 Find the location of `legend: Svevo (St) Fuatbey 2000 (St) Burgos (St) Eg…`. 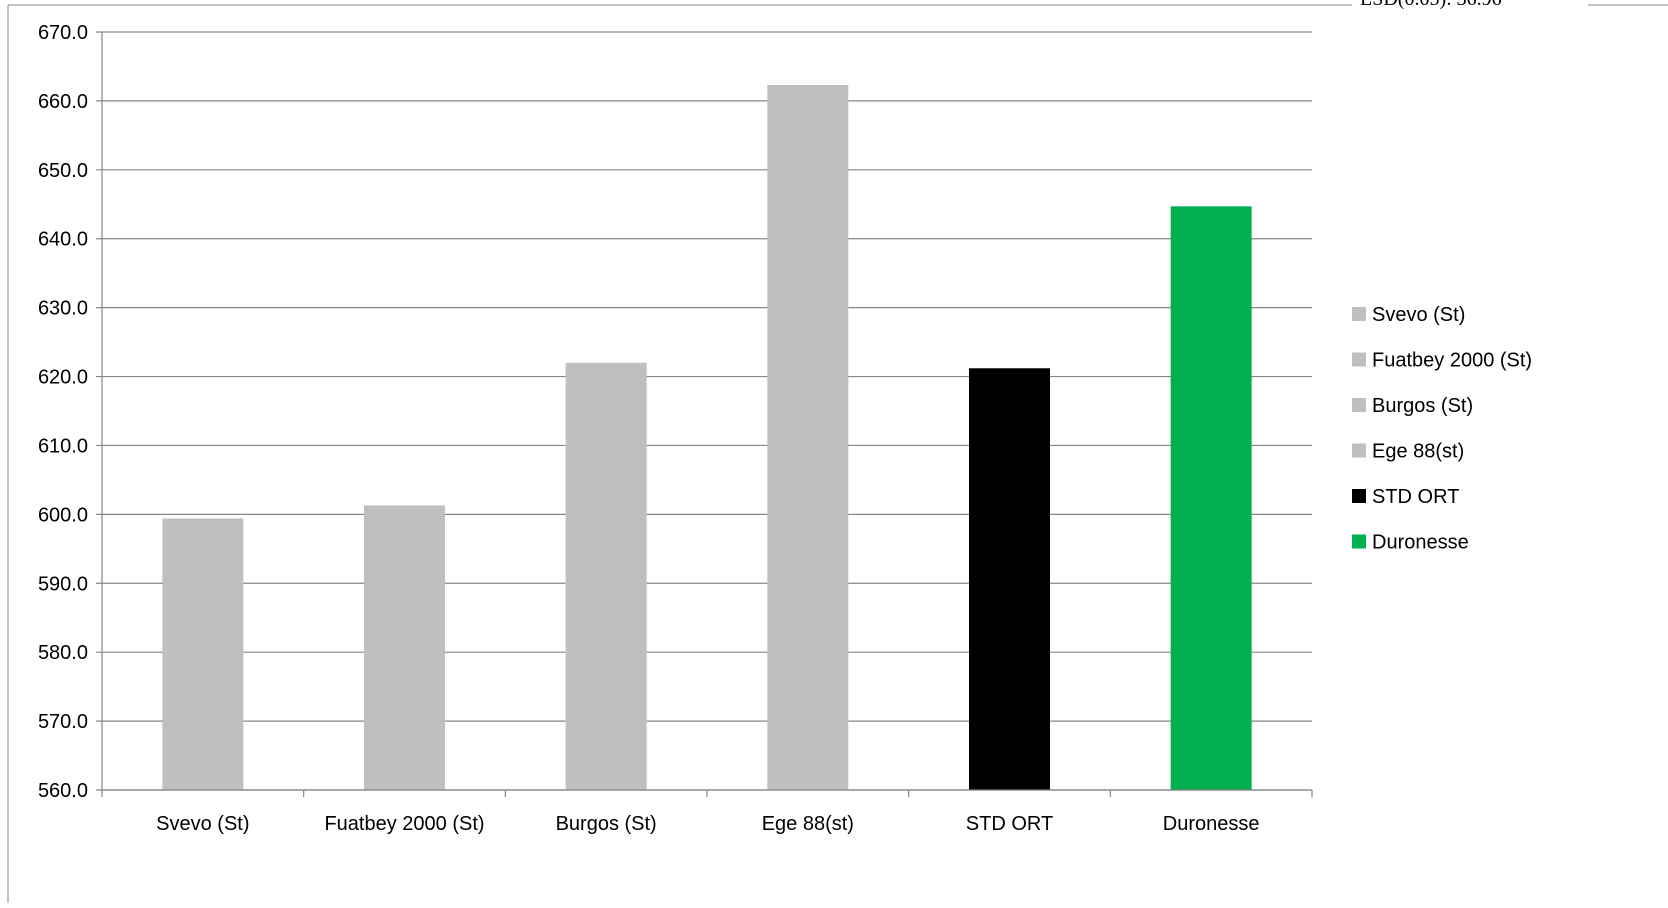

legend: Svevo (St) Fuatbey 2000 (St) Burgos (St) Eg… is located at coordinates (1442, 429).